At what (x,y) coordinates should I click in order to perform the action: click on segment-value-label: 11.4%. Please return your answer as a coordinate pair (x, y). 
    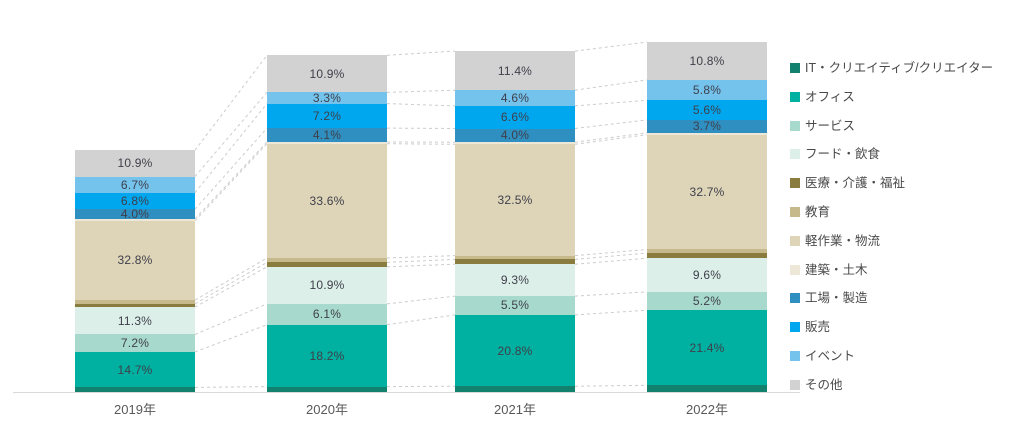
    Looking at the image, I should click on (515, 70).